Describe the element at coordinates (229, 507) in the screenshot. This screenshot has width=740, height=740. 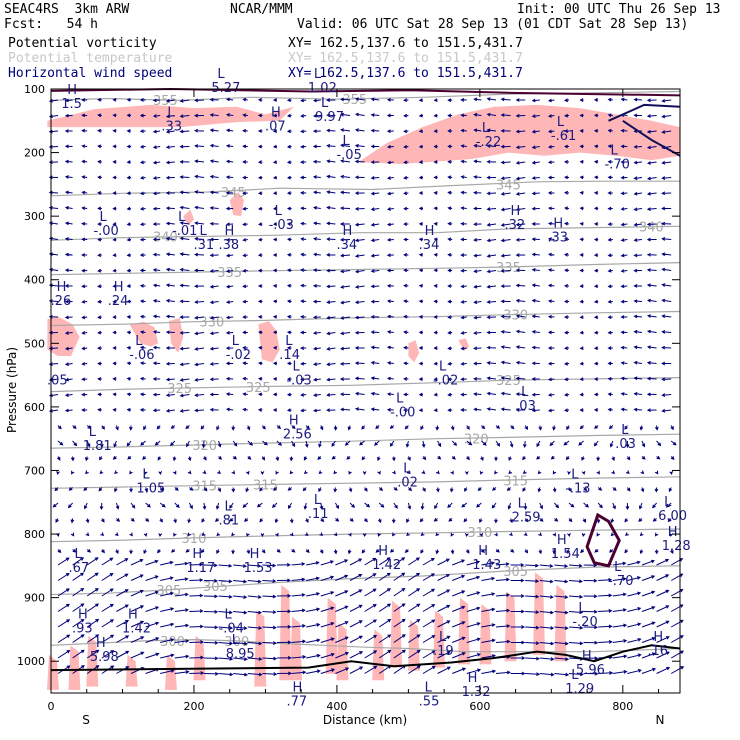
I see `hl-letter-36: L` at that location.